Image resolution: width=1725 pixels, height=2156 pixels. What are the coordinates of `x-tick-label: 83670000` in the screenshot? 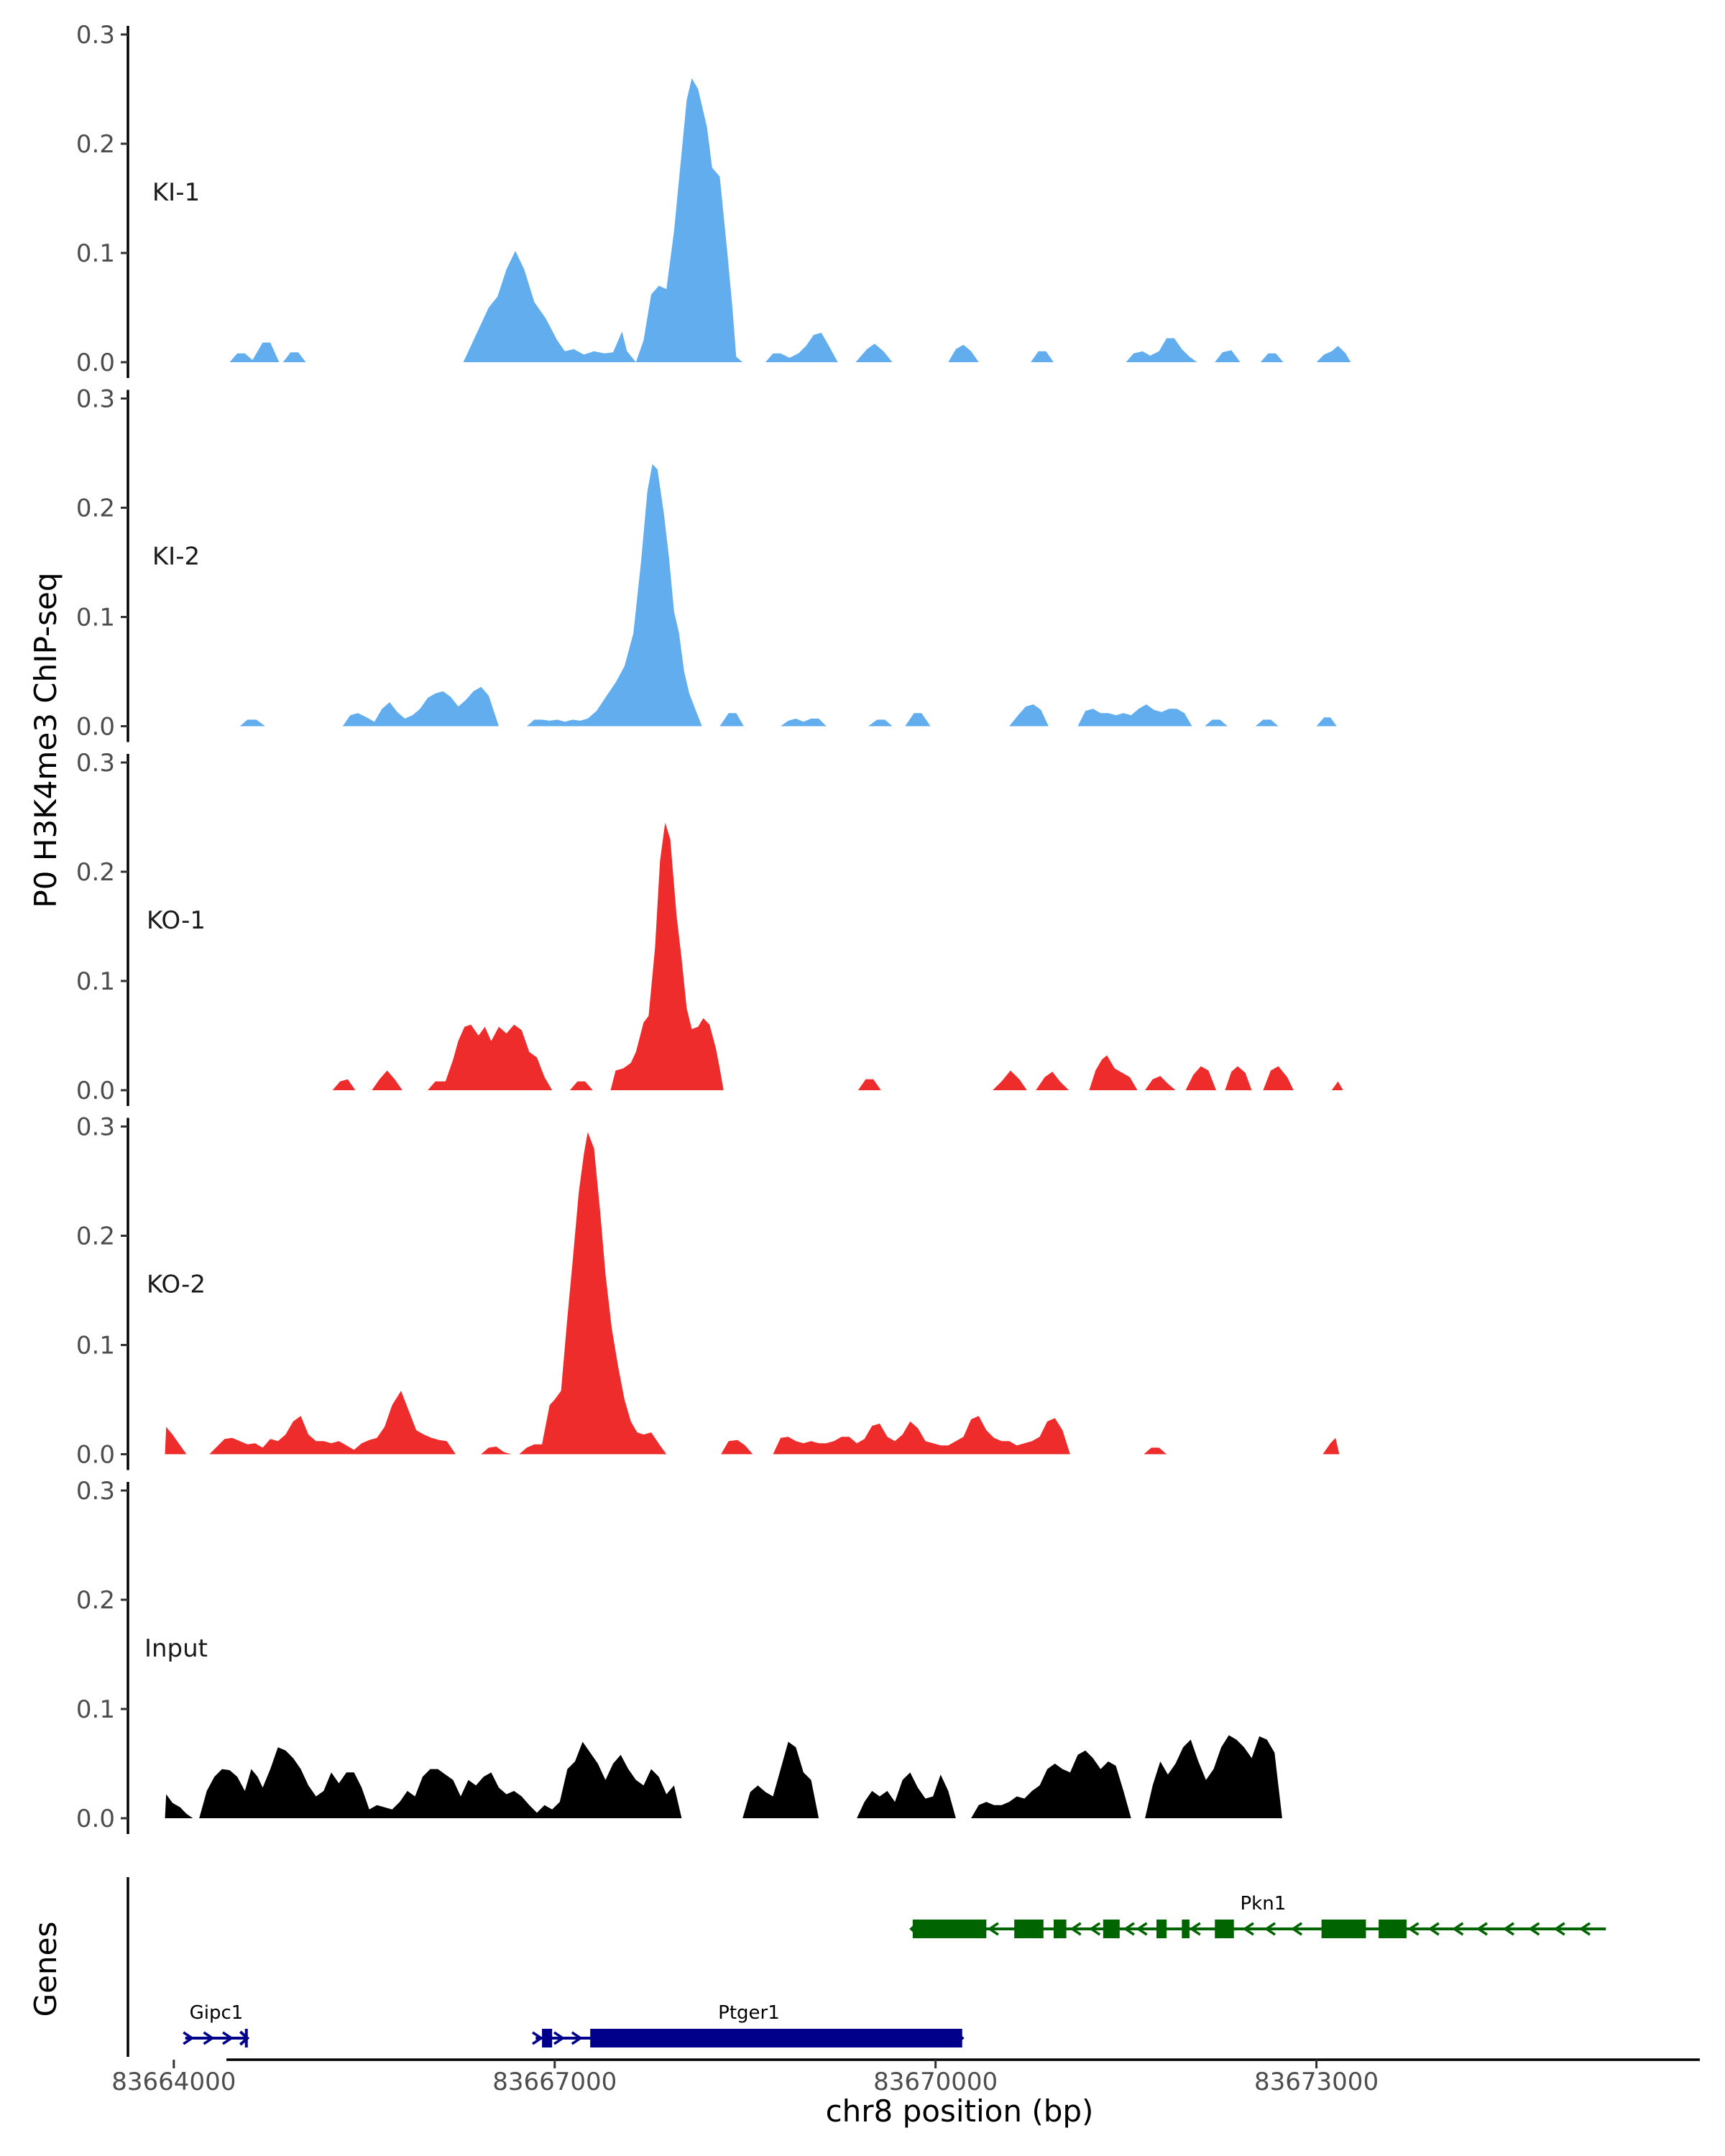 It's located at (935, 2082).